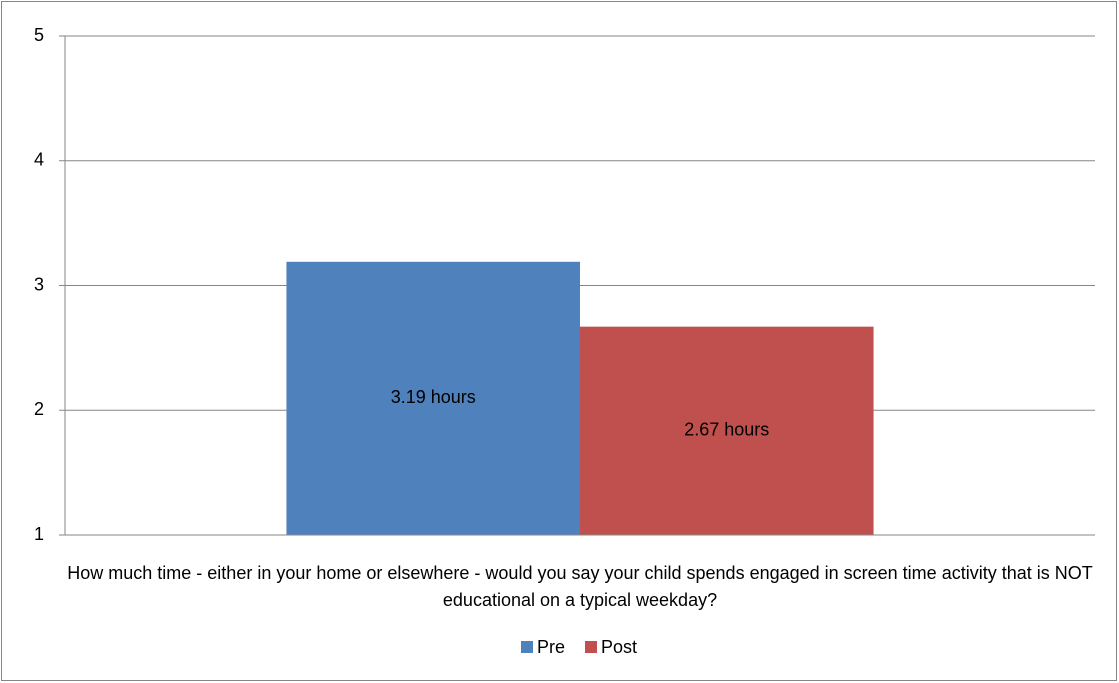  I want to click on data-label: 3.19 hours, so click(433, 397).